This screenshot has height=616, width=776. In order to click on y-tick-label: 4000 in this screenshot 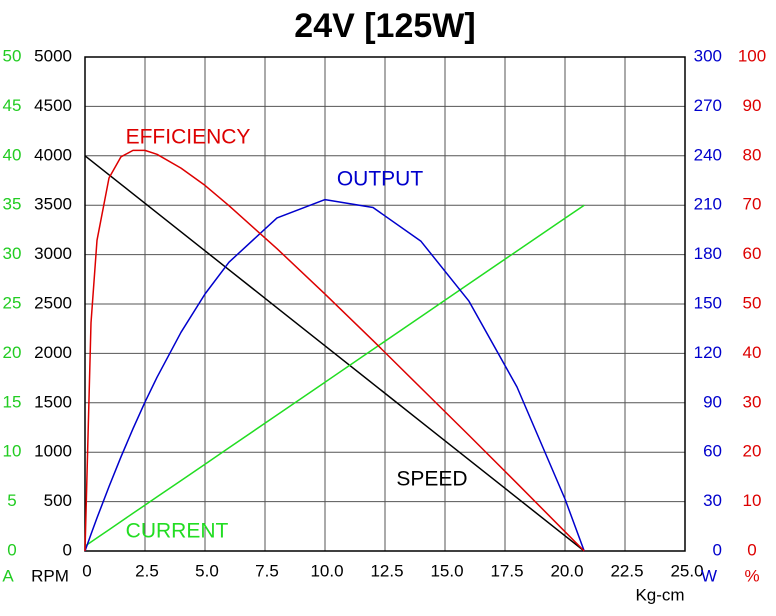, I will do `click(53, 154)`.